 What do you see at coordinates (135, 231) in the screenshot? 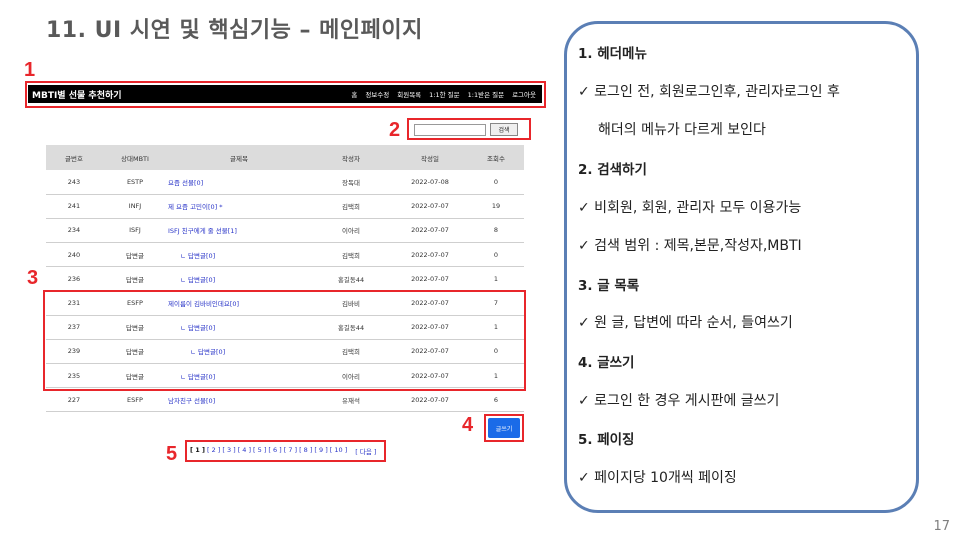
I see `row-mbti: ISFJ` at bounding box center [135, 231].